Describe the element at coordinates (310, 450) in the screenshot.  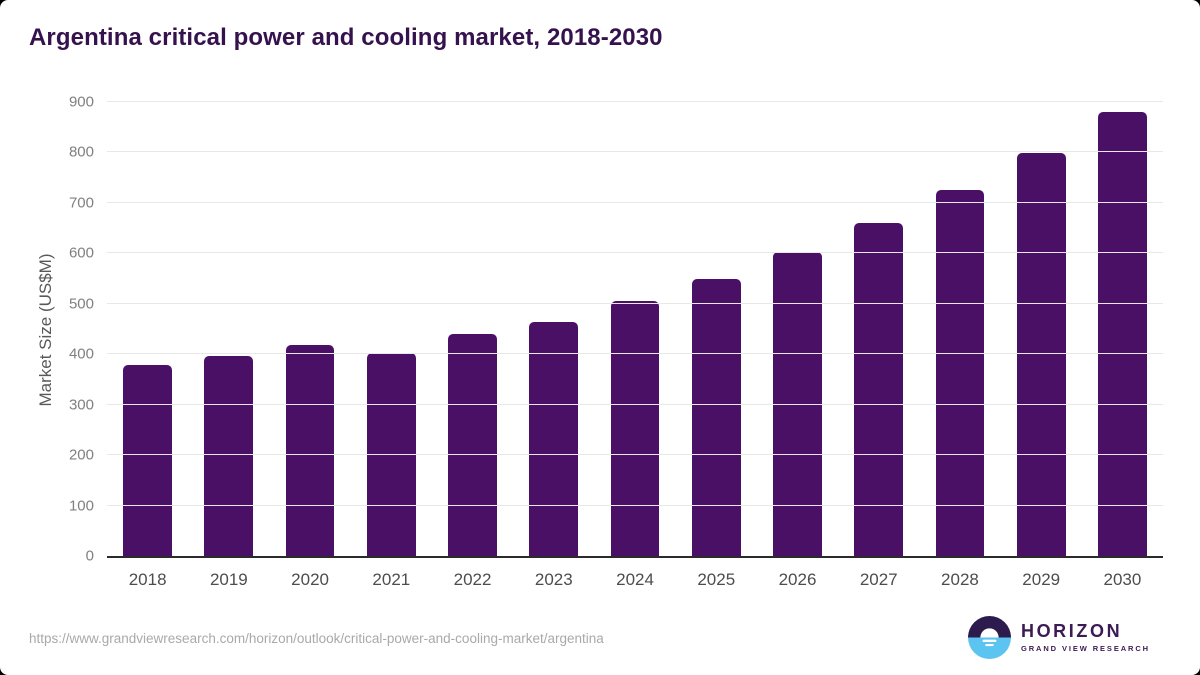
I see `bar-2020` at that location.